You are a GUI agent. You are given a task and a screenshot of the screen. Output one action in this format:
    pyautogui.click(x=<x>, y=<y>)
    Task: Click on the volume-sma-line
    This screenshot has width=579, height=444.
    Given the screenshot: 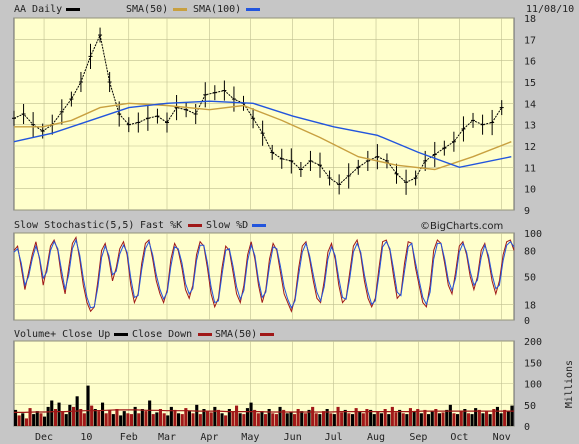 What is the action you would take?
    pyautogui.click(x=264, y=411)
    